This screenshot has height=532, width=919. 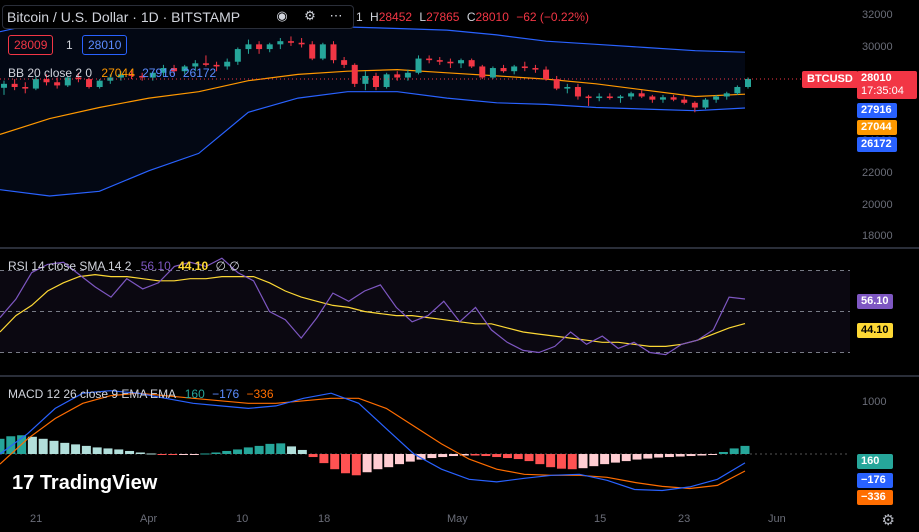 I want to click on time-axis-label: 15, so click(x=600, y=519).